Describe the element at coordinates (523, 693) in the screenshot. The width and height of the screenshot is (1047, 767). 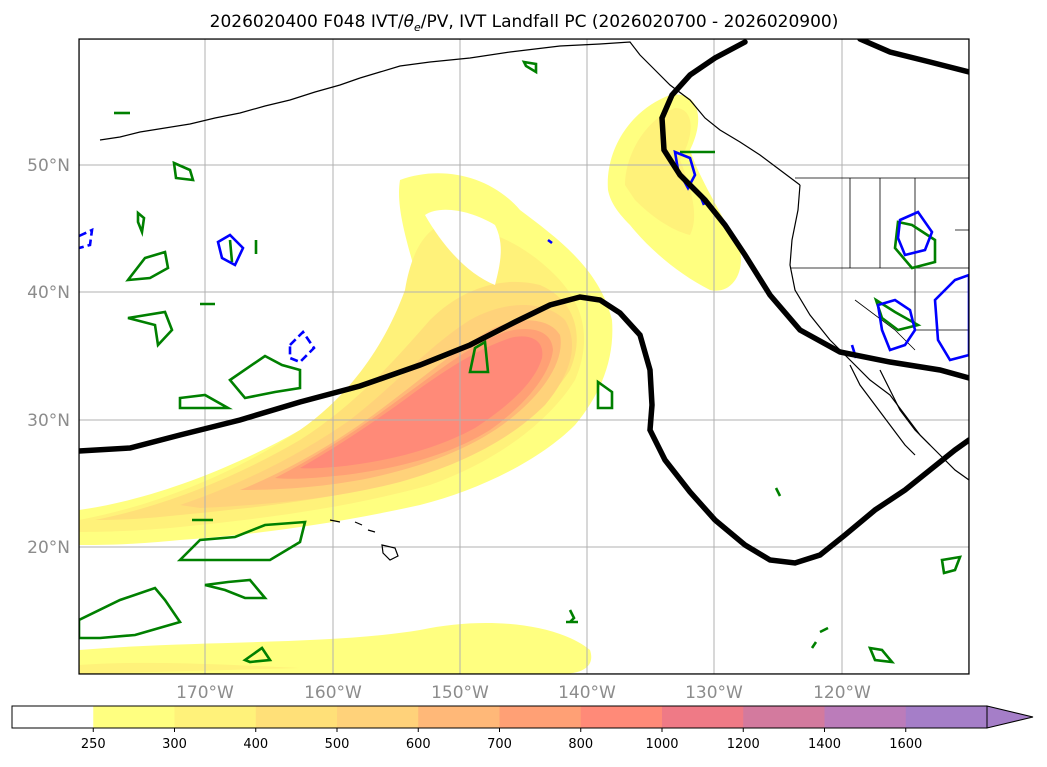
I see `lon-labels: 170°W 160°W 150°W 140°W 130°W 120°W` at that location.